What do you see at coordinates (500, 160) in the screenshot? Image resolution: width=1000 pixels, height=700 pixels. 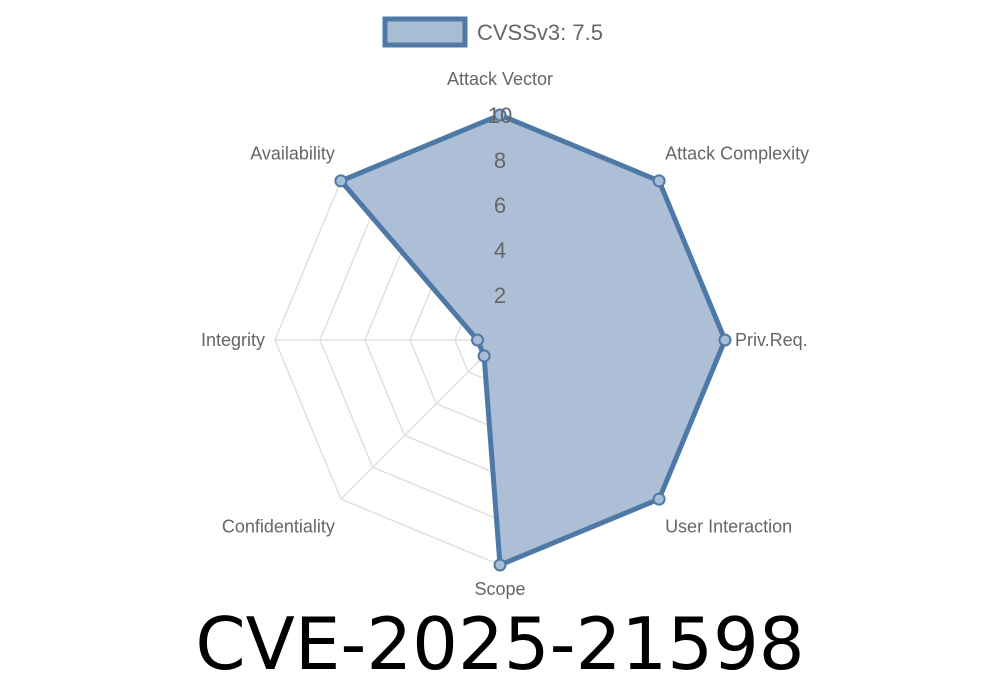 I see `tick-label: 8` at bounding box center [500, 160].